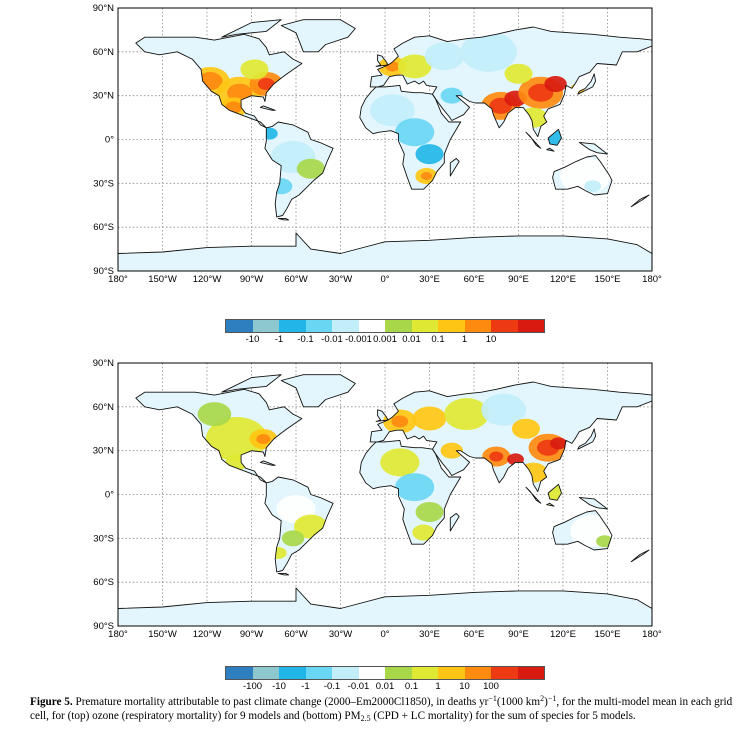 This screenshot has width=746, height=750. I want to click on latitude-label: 30°S, so click(103, 538).